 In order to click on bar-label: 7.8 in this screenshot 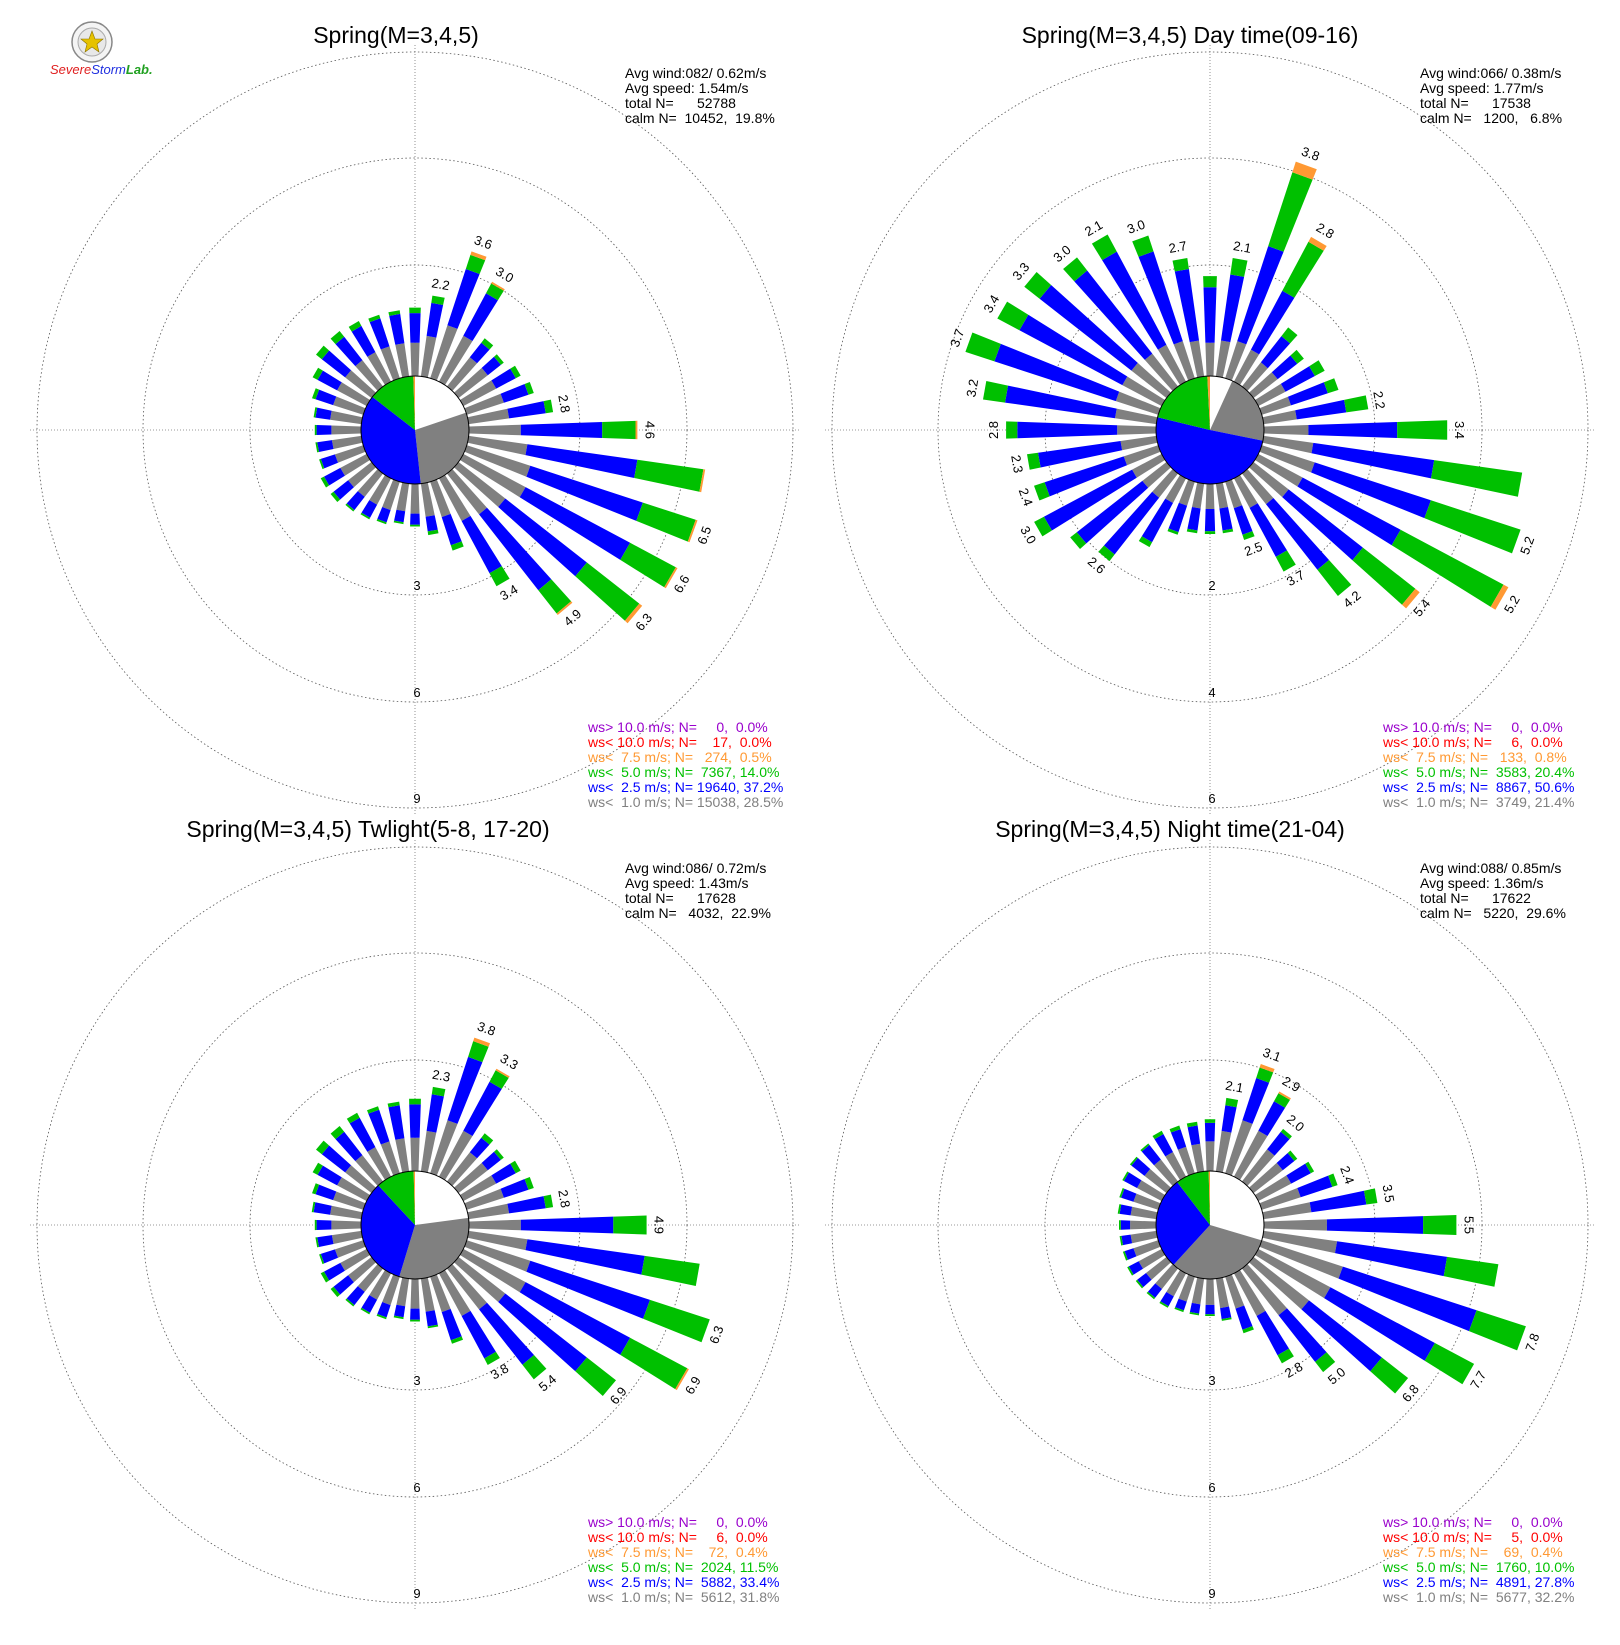, I will do `click(1532, 1342)`.